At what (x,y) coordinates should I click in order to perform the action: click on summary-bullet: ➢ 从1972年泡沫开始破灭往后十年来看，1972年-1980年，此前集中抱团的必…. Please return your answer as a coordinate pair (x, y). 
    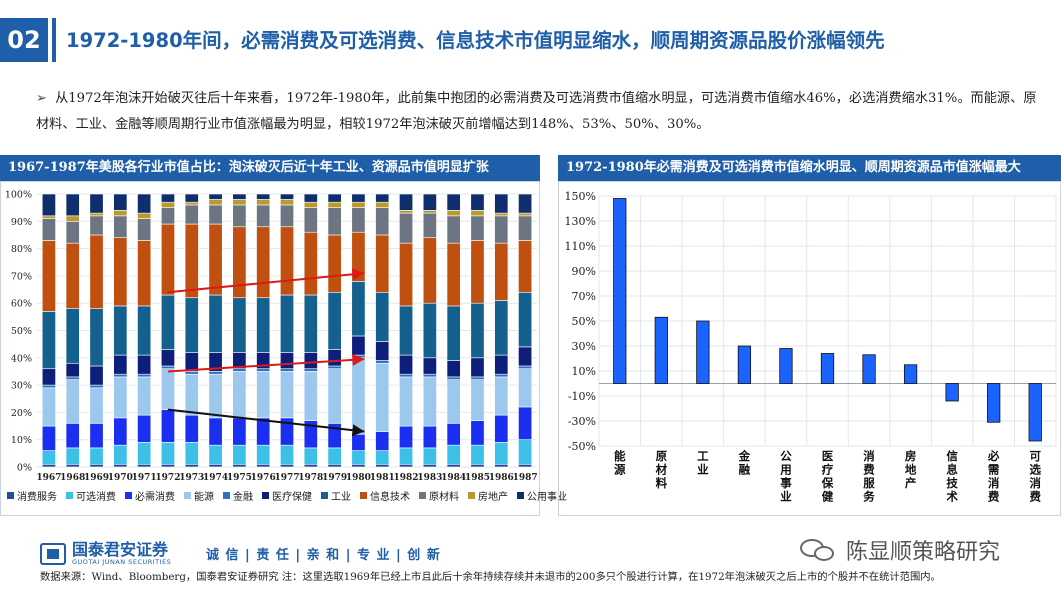
    Looking at the image, I should click on (541, 112).